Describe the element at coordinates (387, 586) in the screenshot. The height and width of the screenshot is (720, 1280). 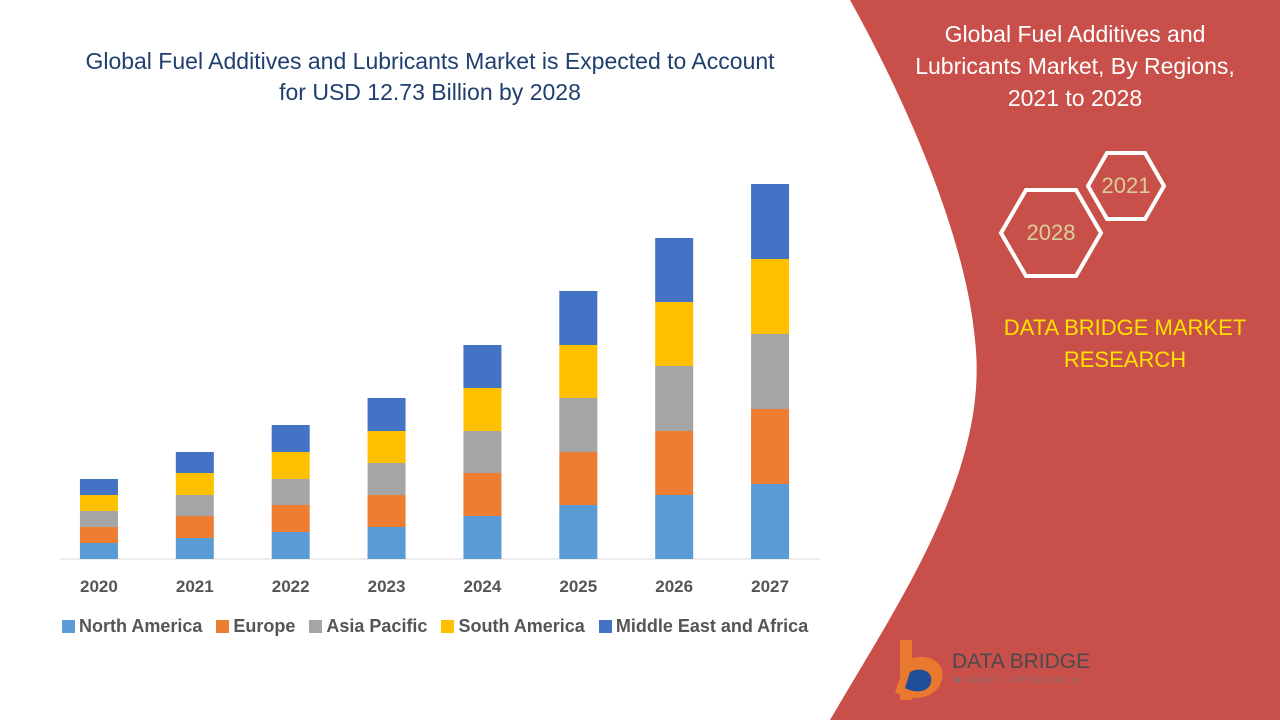
I see `x-tick-label: 2023` at that location.